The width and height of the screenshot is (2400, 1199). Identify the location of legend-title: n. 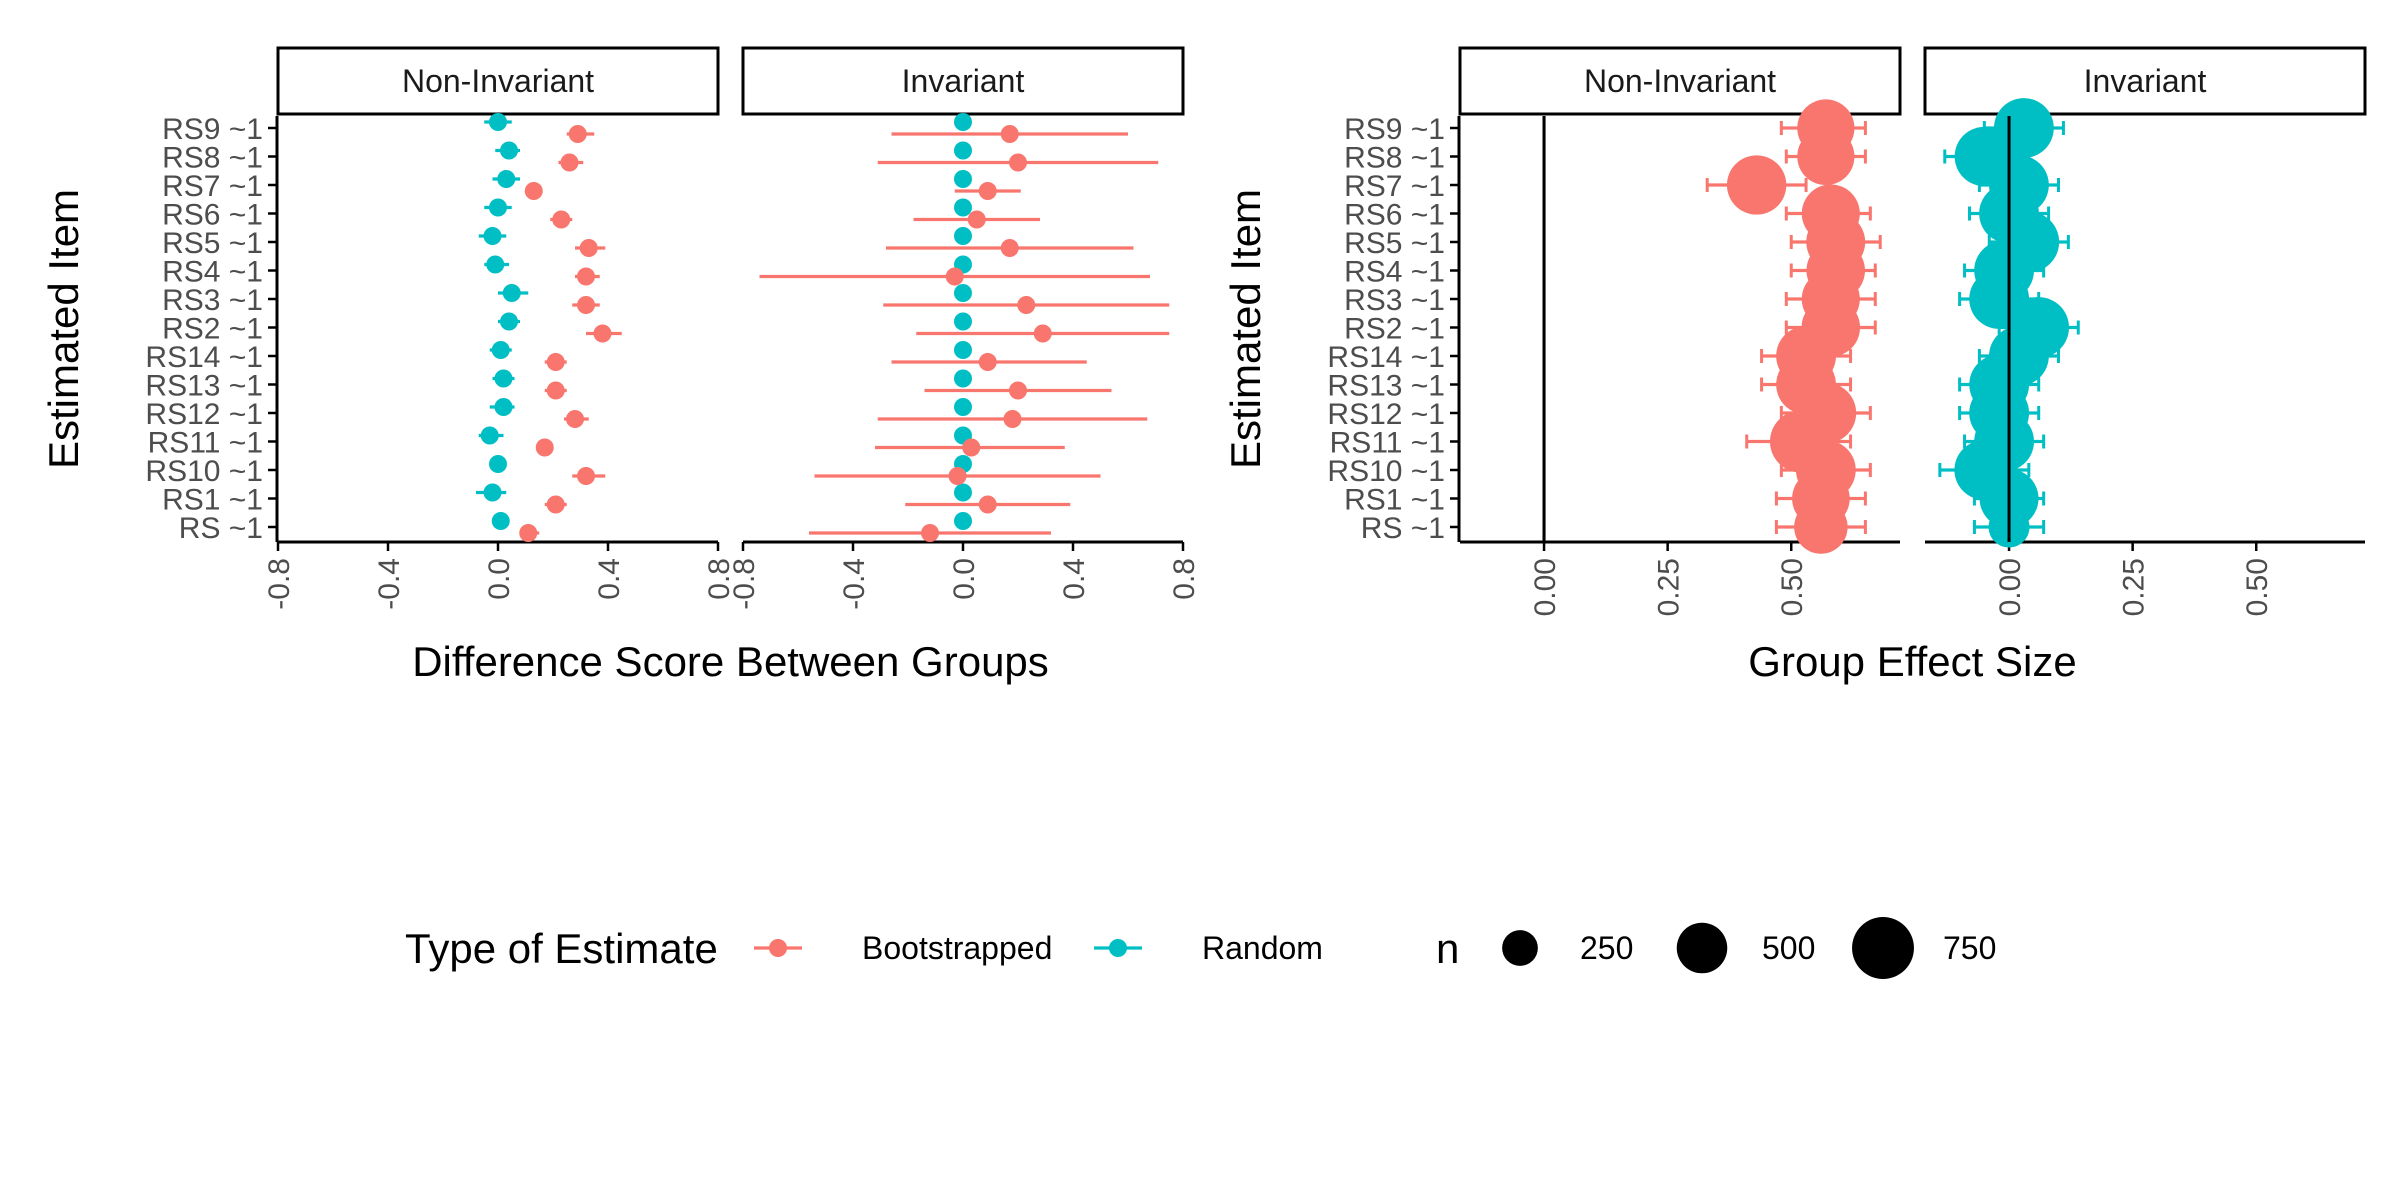
(1447, 948).